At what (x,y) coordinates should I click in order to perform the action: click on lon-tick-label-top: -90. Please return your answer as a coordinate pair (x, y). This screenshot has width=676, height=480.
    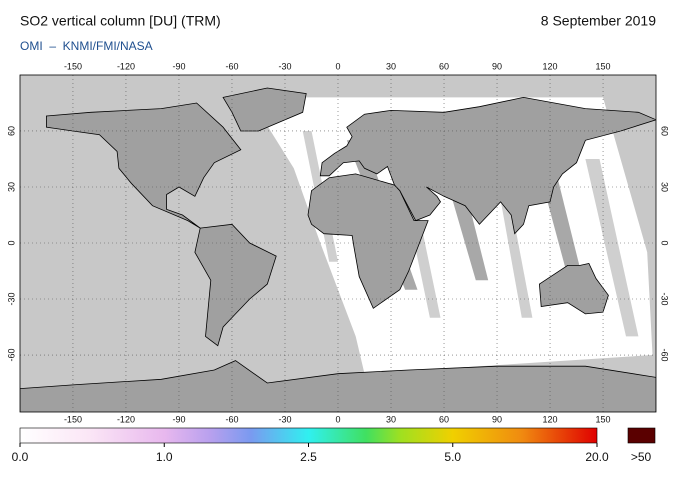
    Looking at the image, I should click on (178, 66).